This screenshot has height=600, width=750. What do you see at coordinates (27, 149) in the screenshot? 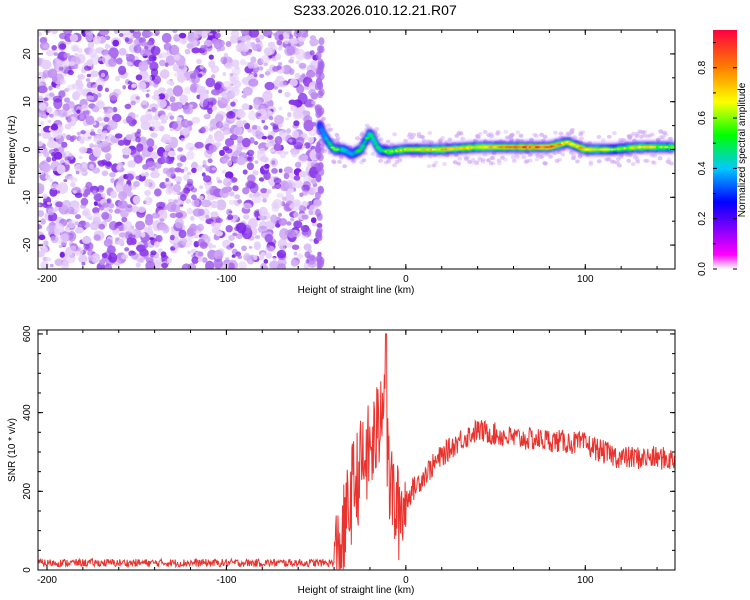
I see `y-tick-label: 0` at bounding box center [27, 149].